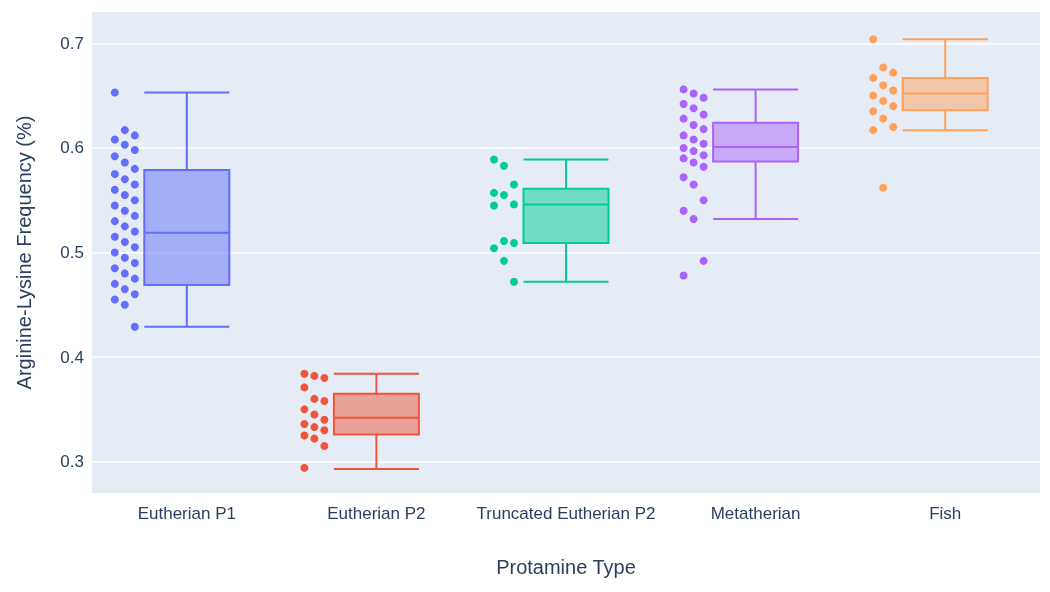 This screenshot has height=592, width=1050. I want to click on x-tick-label: Truncated Eutherian P2, so click(566, 513).